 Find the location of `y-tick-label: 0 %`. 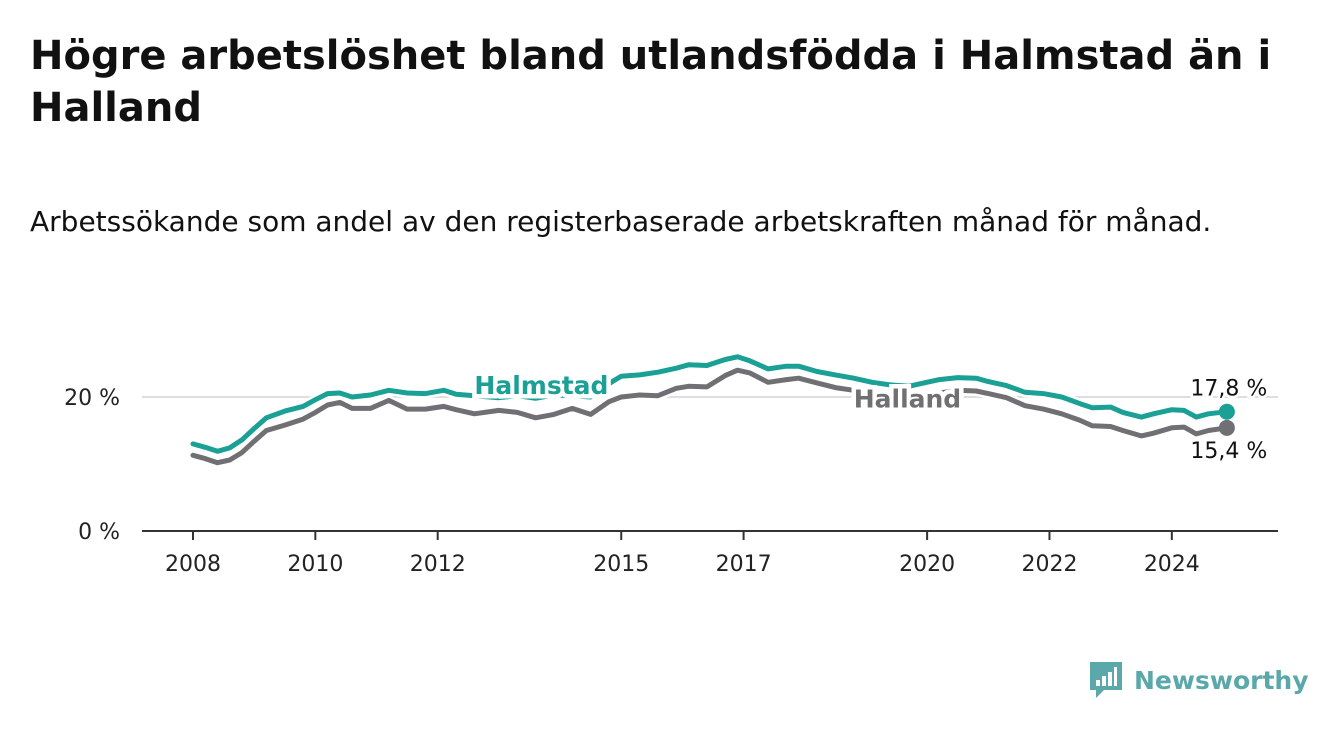

y-tick-label: 0 % is located at coordinates (99, 532).